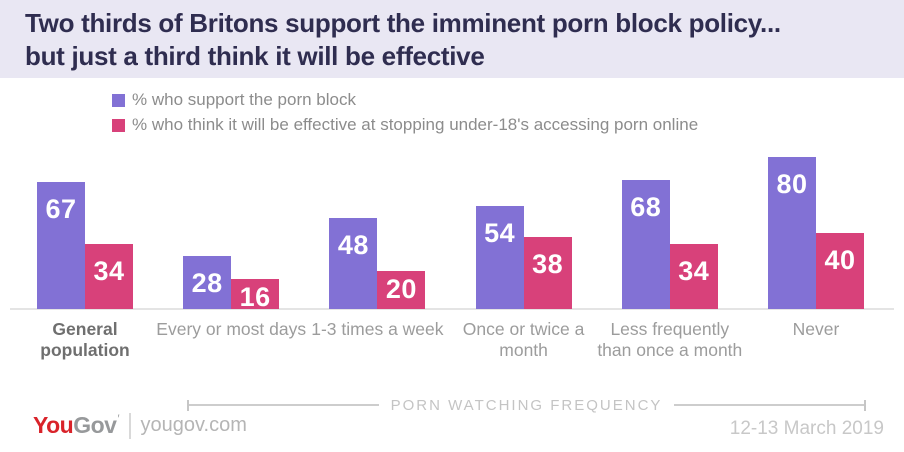  What do you see at coordinates (792, 184) in the screenshot?
I see `bar-value-label: 80` at bounding box center [792, 184].